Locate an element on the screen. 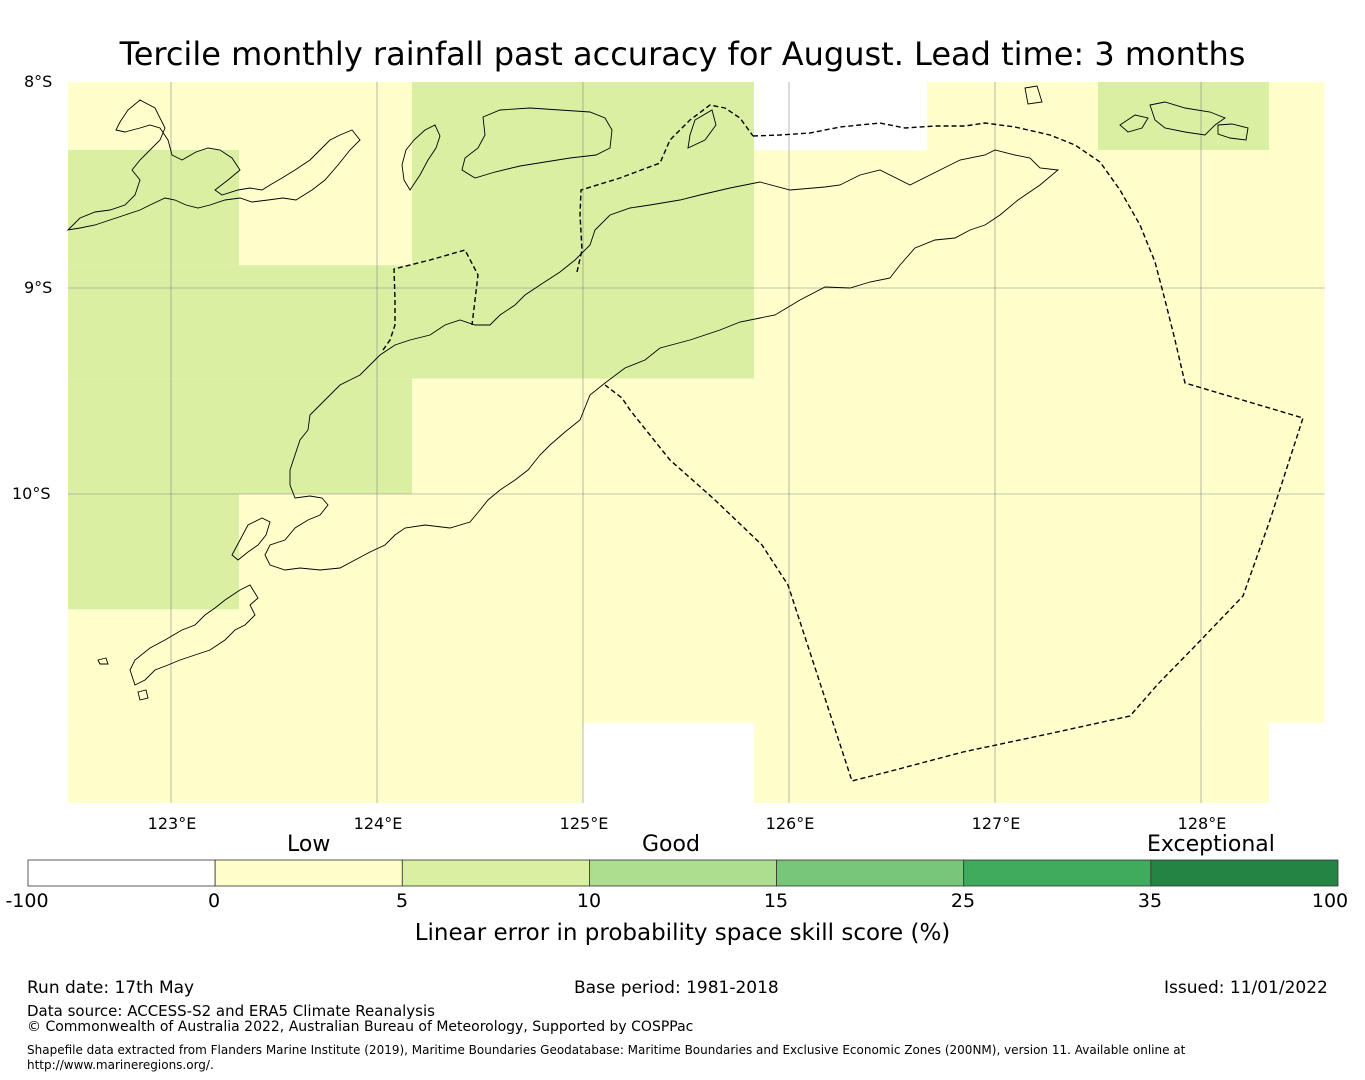  run-date: Run date: 17th May is located at coordinates (111, 988).